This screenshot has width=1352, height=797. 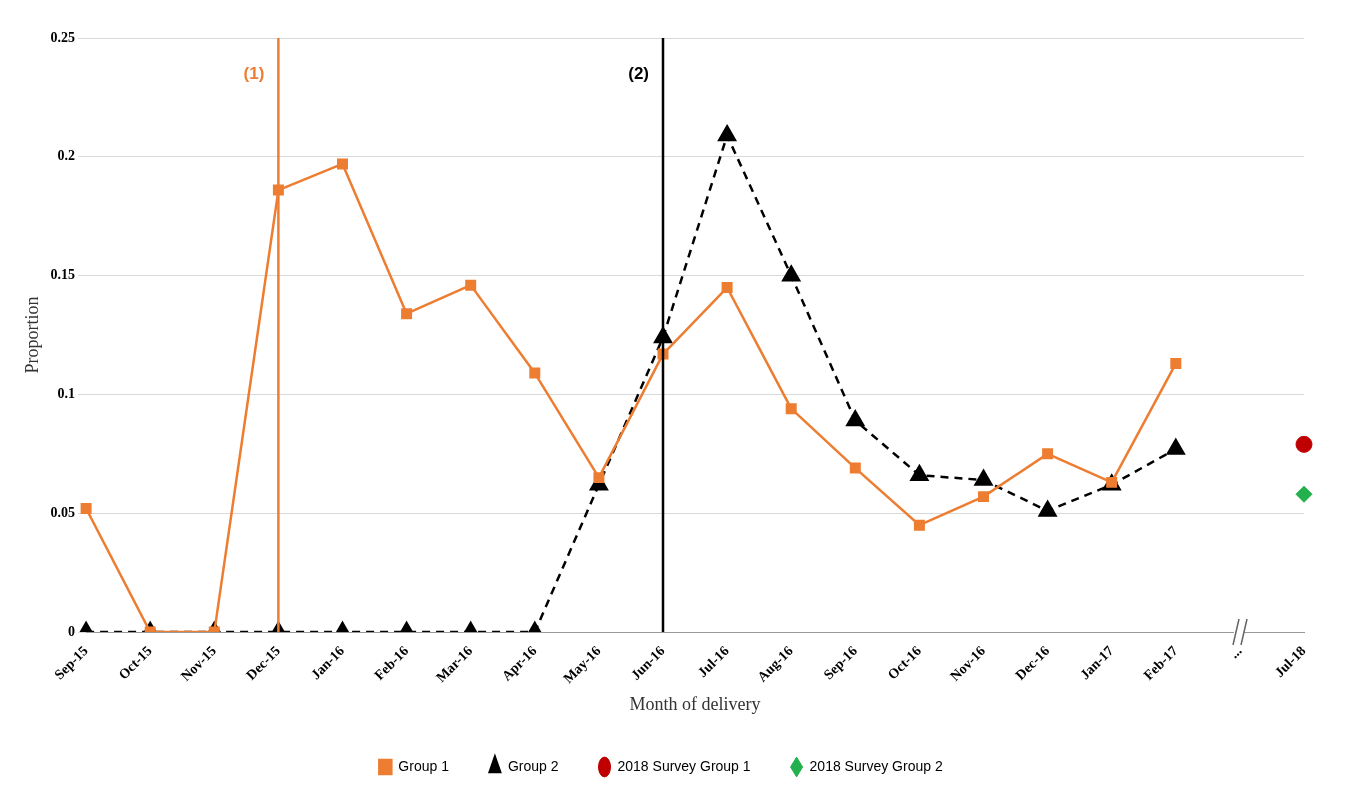 I want to click on y-tick-label: 0.15, so click(x=63, y=275).